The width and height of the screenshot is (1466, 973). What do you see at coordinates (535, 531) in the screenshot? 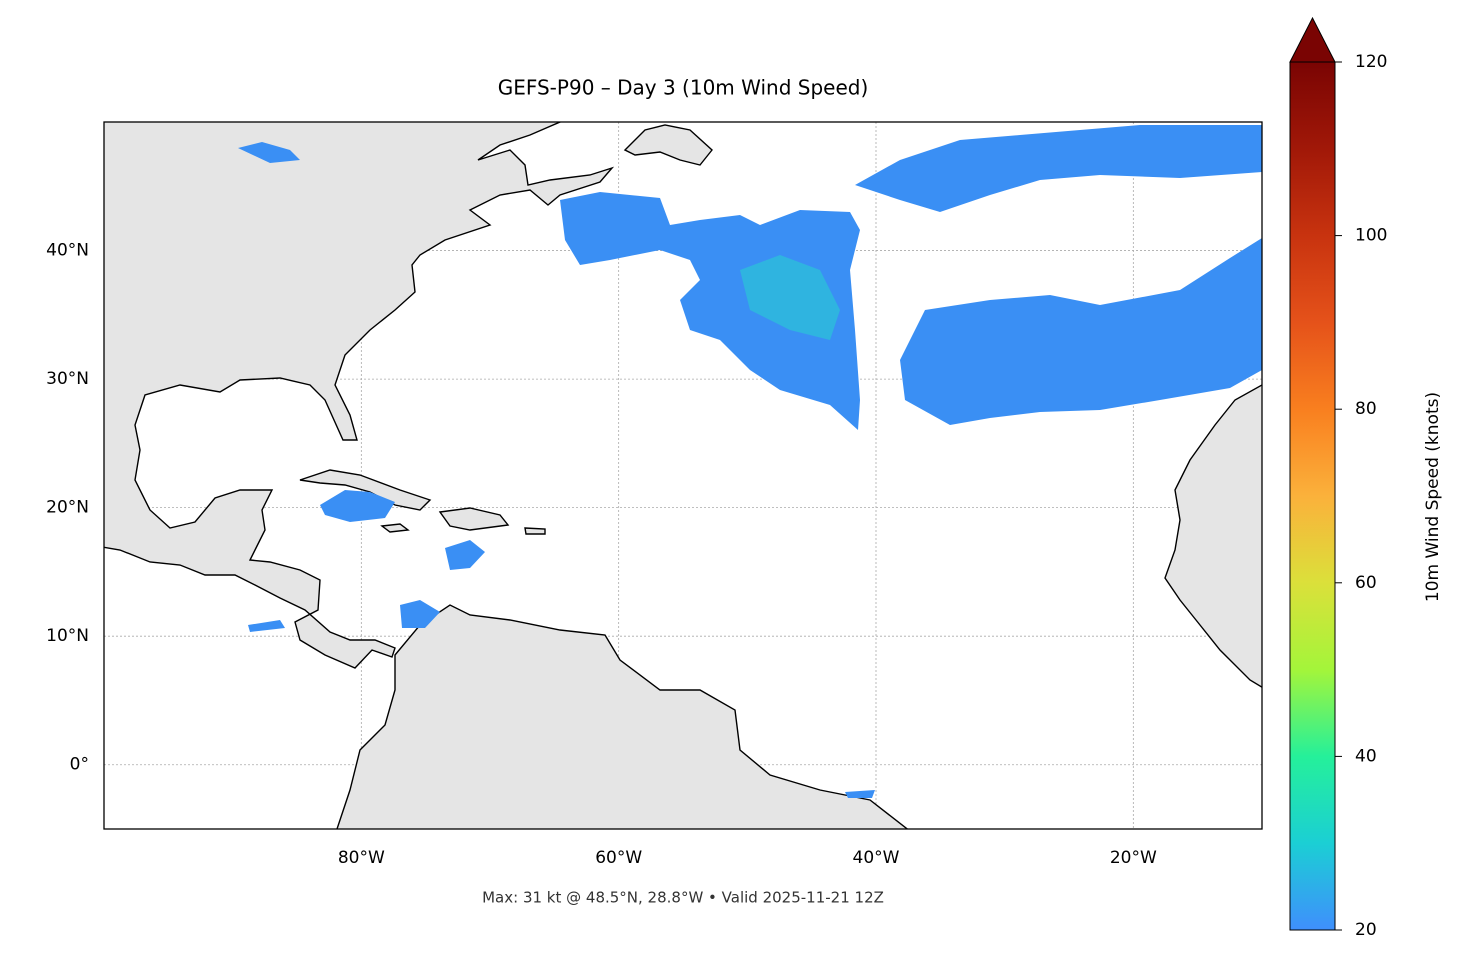
I see `puerto-rico` at bounding box center [535, 531].